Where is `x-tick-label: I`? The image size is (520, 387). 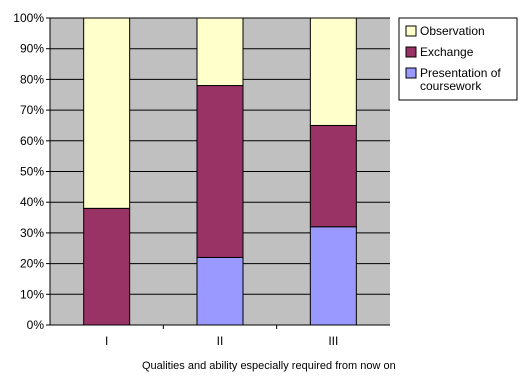
x-tick-label: I is located at coordinates (106, 341).